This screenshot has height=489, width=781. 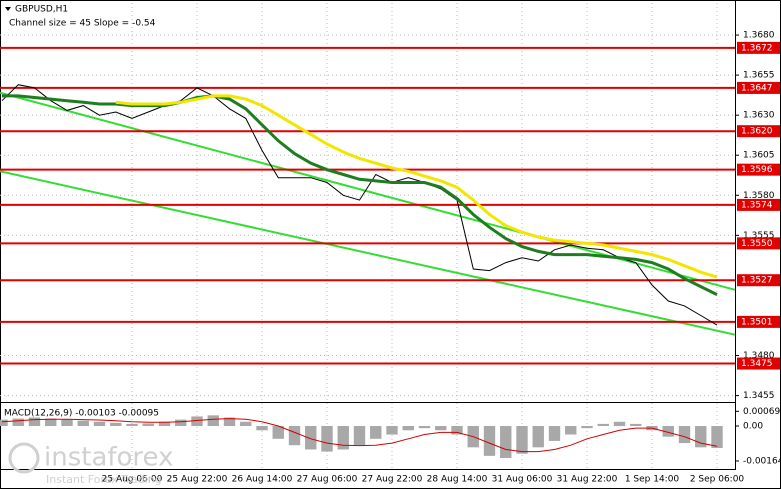 I want to click on symbol-arrow, so click(x=8, y=9).